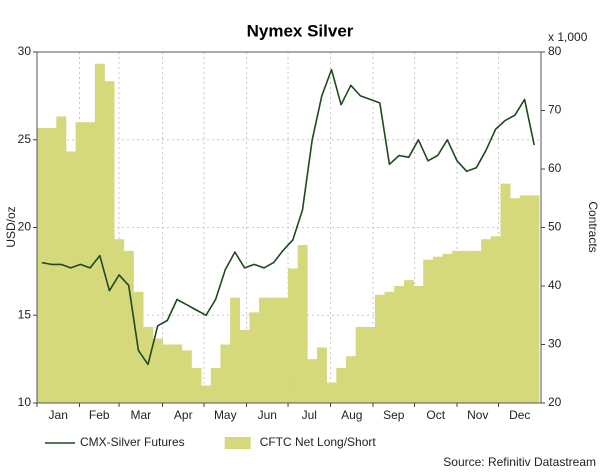 This screenshot has width=603, height=472. What do you see at coordinates (568, 37) in the screenshot?
I see `y2-unit: x 1,000` at bounding box center [568, 37].